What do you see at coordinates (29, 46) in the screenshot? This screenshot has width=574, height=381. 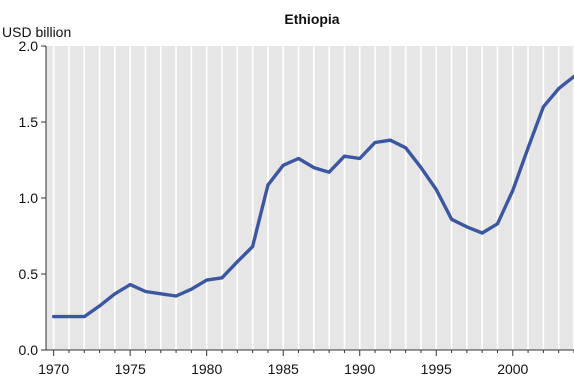 I see `y-tick-label: 2.0` at bounding box center [29, 46].